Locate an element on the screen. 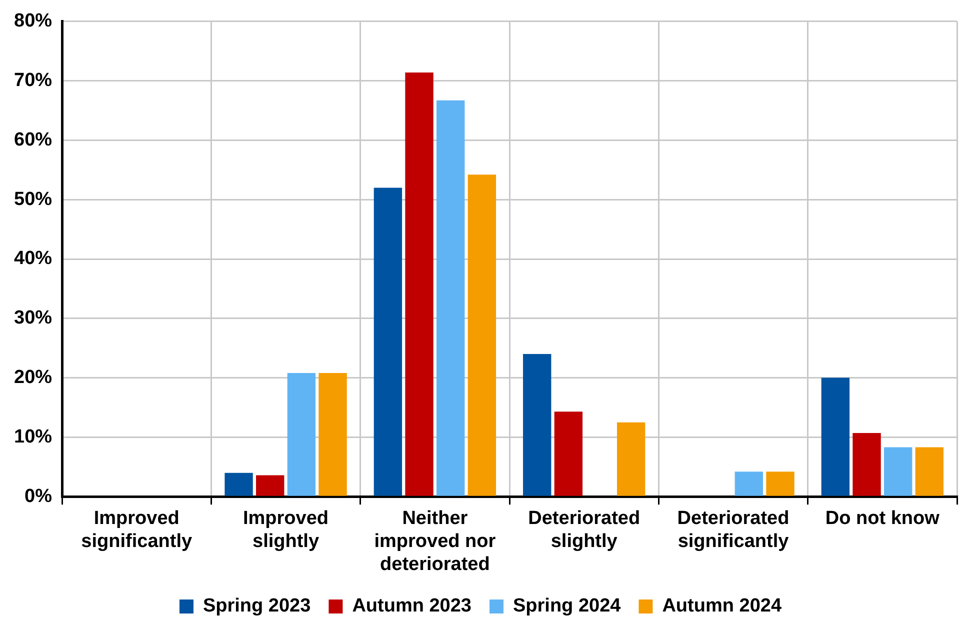 This screenshot has height=626, width=961. legend-label: Spring 2023 is located at coordinates (256, 606).